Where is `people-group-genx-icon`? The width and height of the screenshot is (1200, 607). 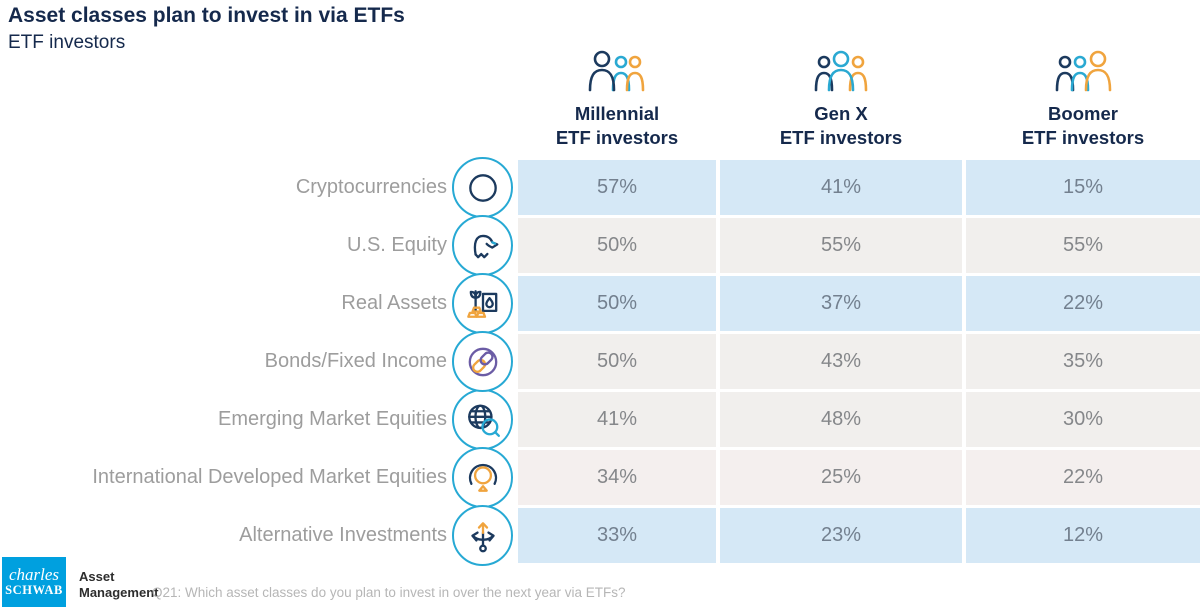 people-group-genx-icon is located at coordinates (841, 71).